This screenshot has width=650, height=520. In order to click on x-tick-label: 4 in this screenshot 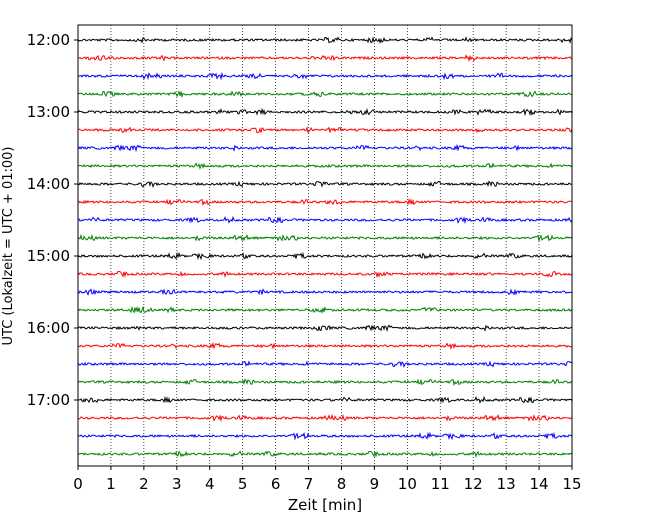, I will do `click(210, 484)`.